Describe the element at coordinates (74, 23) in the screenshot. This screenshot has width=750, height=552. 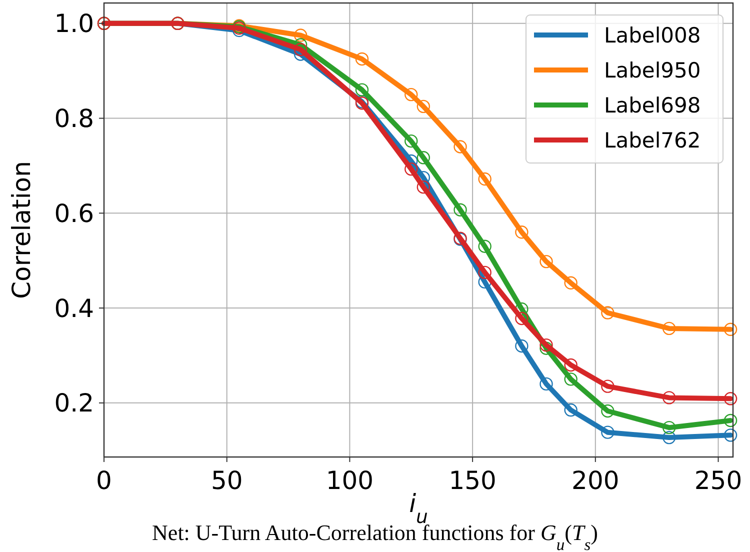
I see `y-tick-label: 1.0` at that location.